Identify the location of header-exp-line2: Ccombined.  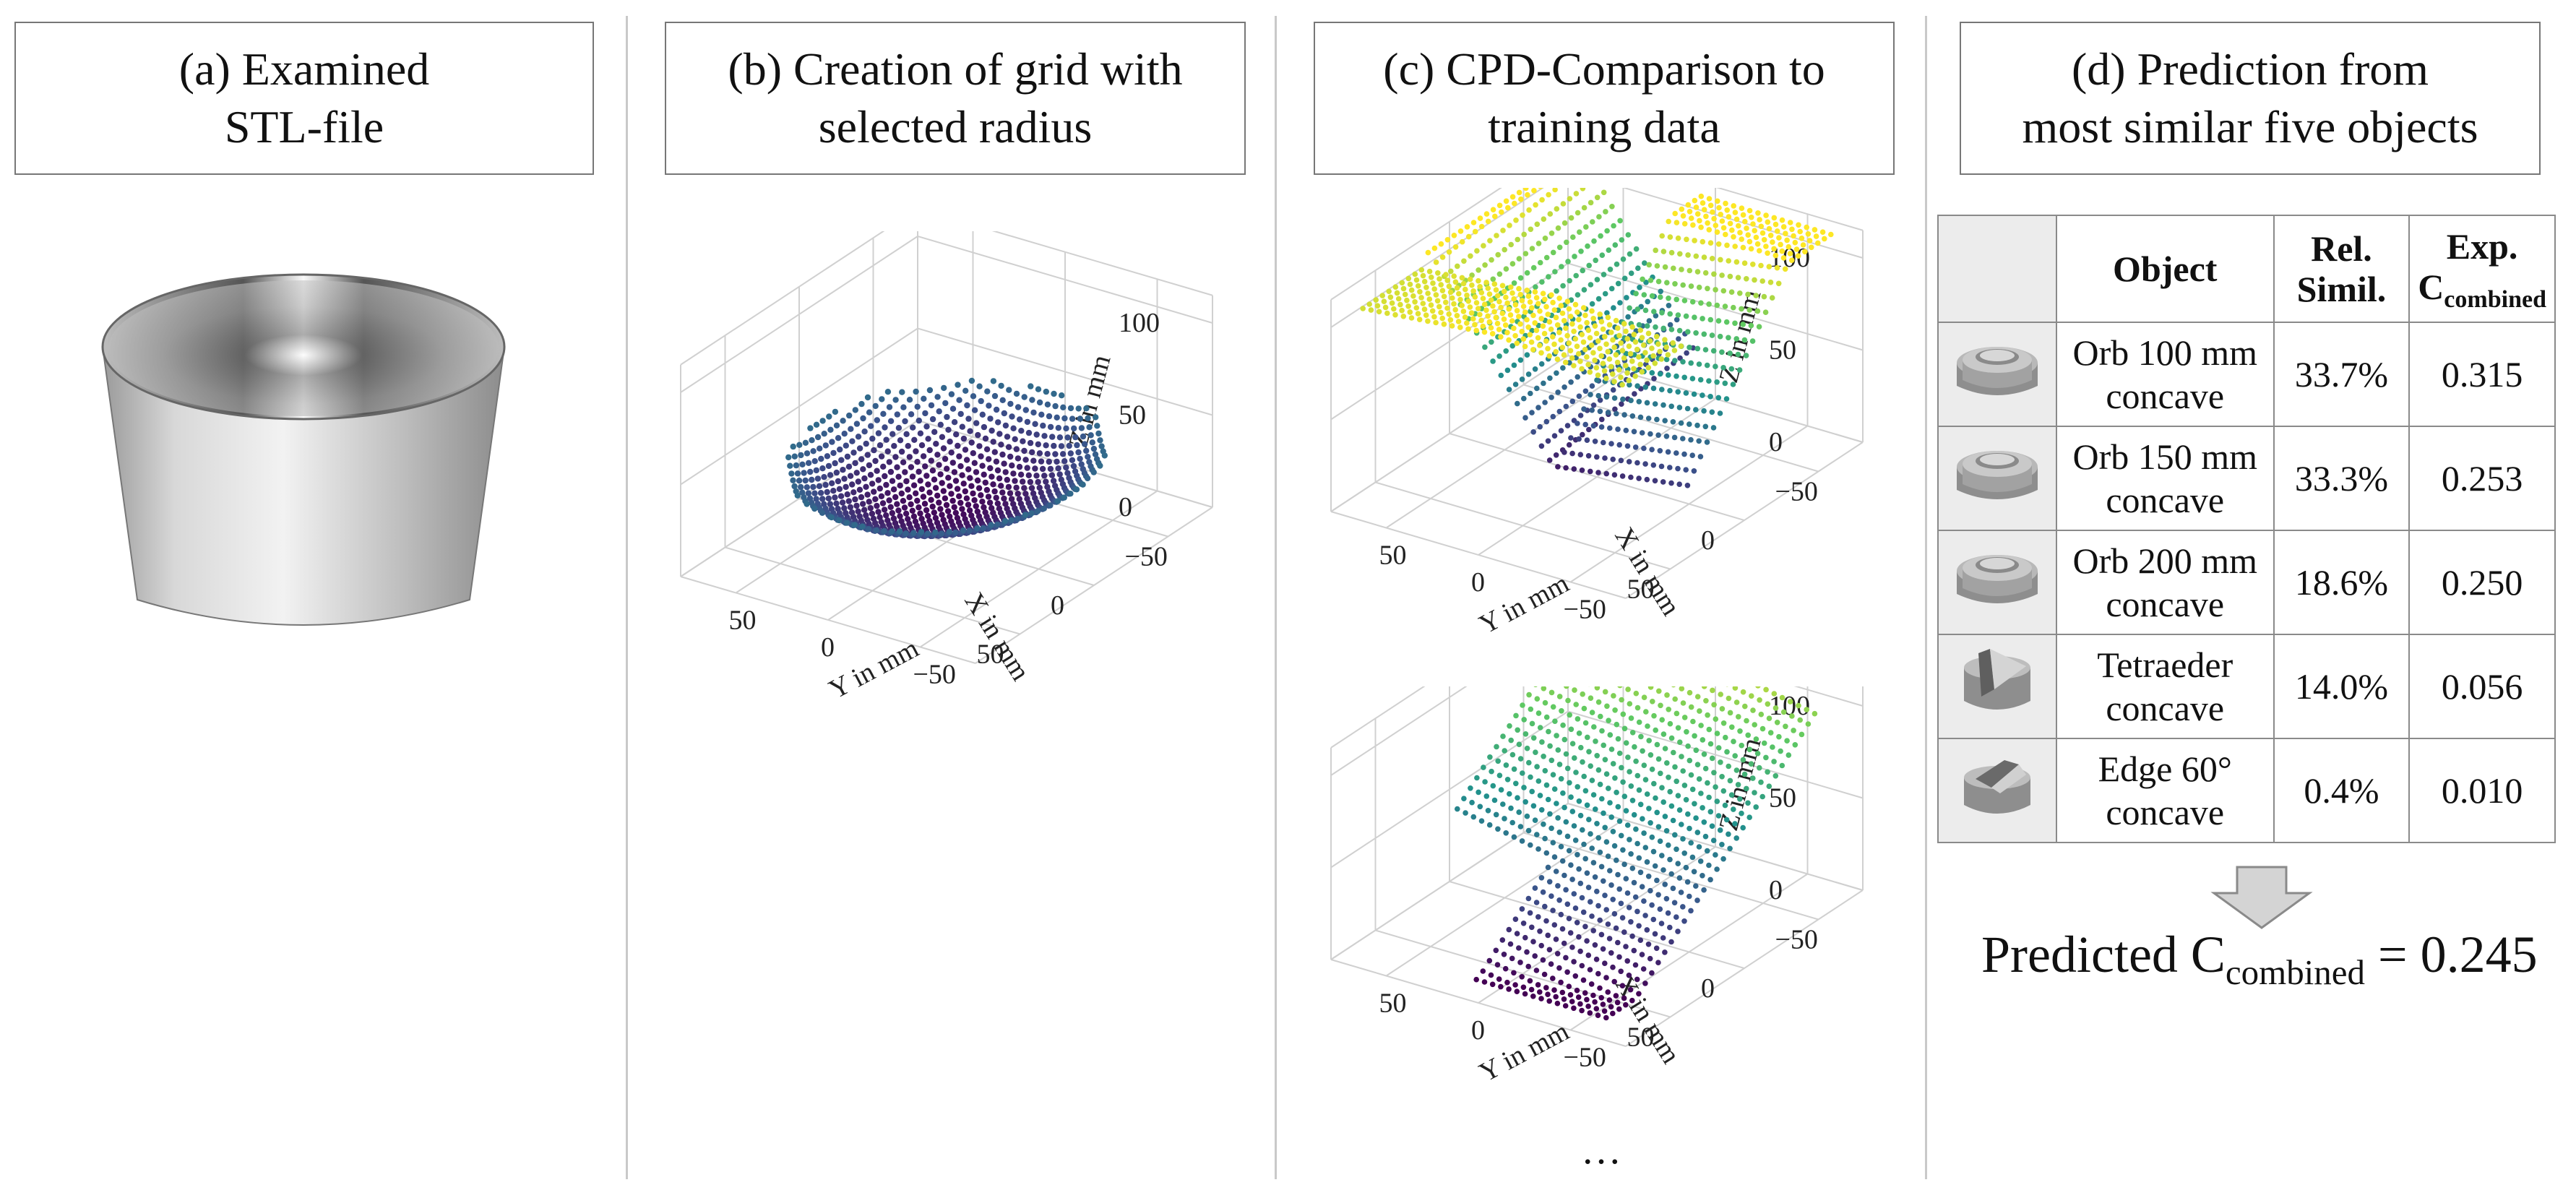
(2482, 290).